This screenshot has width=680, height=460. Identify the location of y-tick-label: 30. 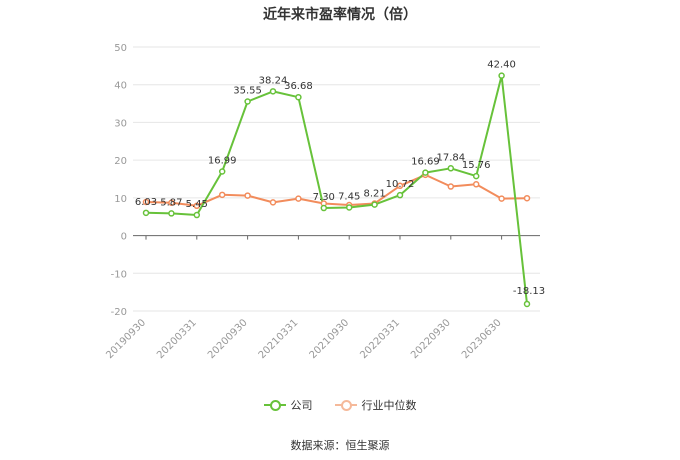
(120, 123).